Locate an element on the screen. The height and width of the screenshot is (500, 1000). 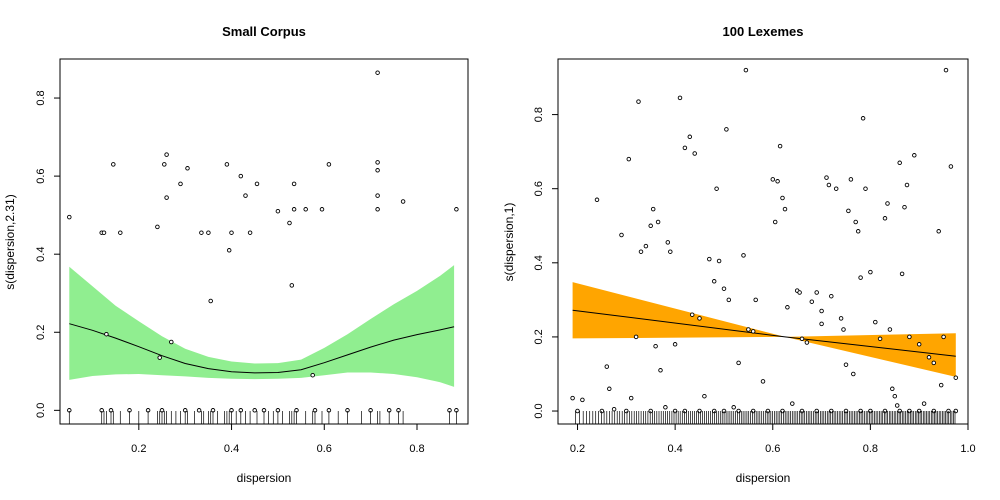
smooth-line is located at coordinates (262, 348).